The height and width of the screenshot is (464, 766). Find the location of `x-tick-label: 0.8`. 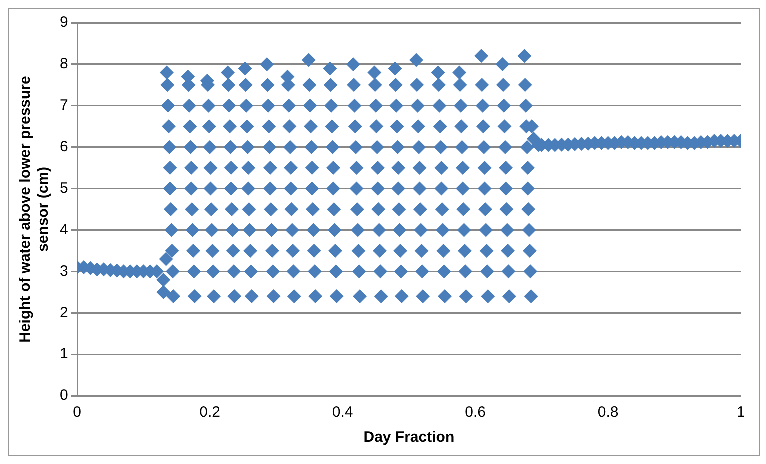

x-tick-label: 0.8 is located at coordinates (608, 413).